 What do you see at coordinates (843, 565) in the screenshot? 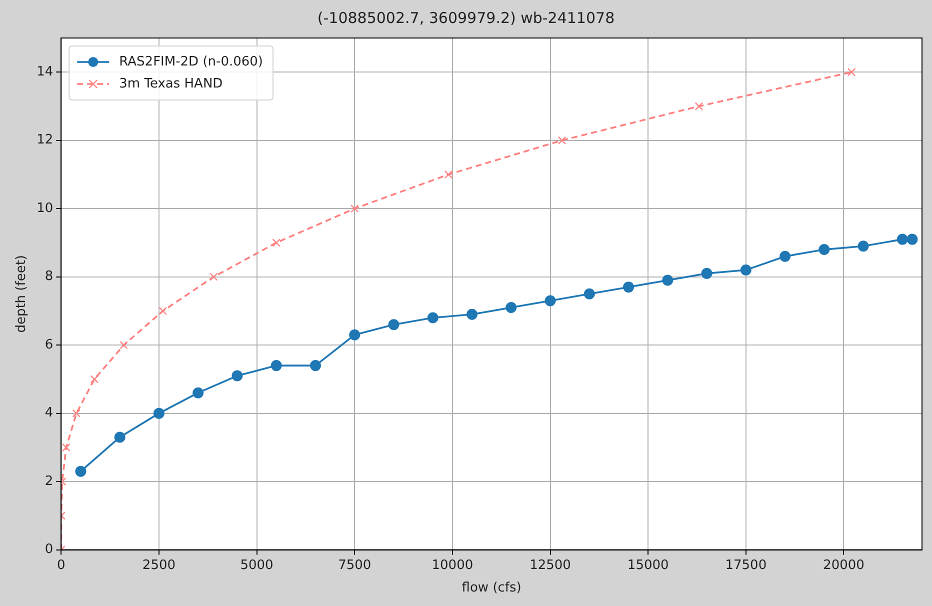
I see `x-tick-label: 20000` at bounding box center [843, 565].